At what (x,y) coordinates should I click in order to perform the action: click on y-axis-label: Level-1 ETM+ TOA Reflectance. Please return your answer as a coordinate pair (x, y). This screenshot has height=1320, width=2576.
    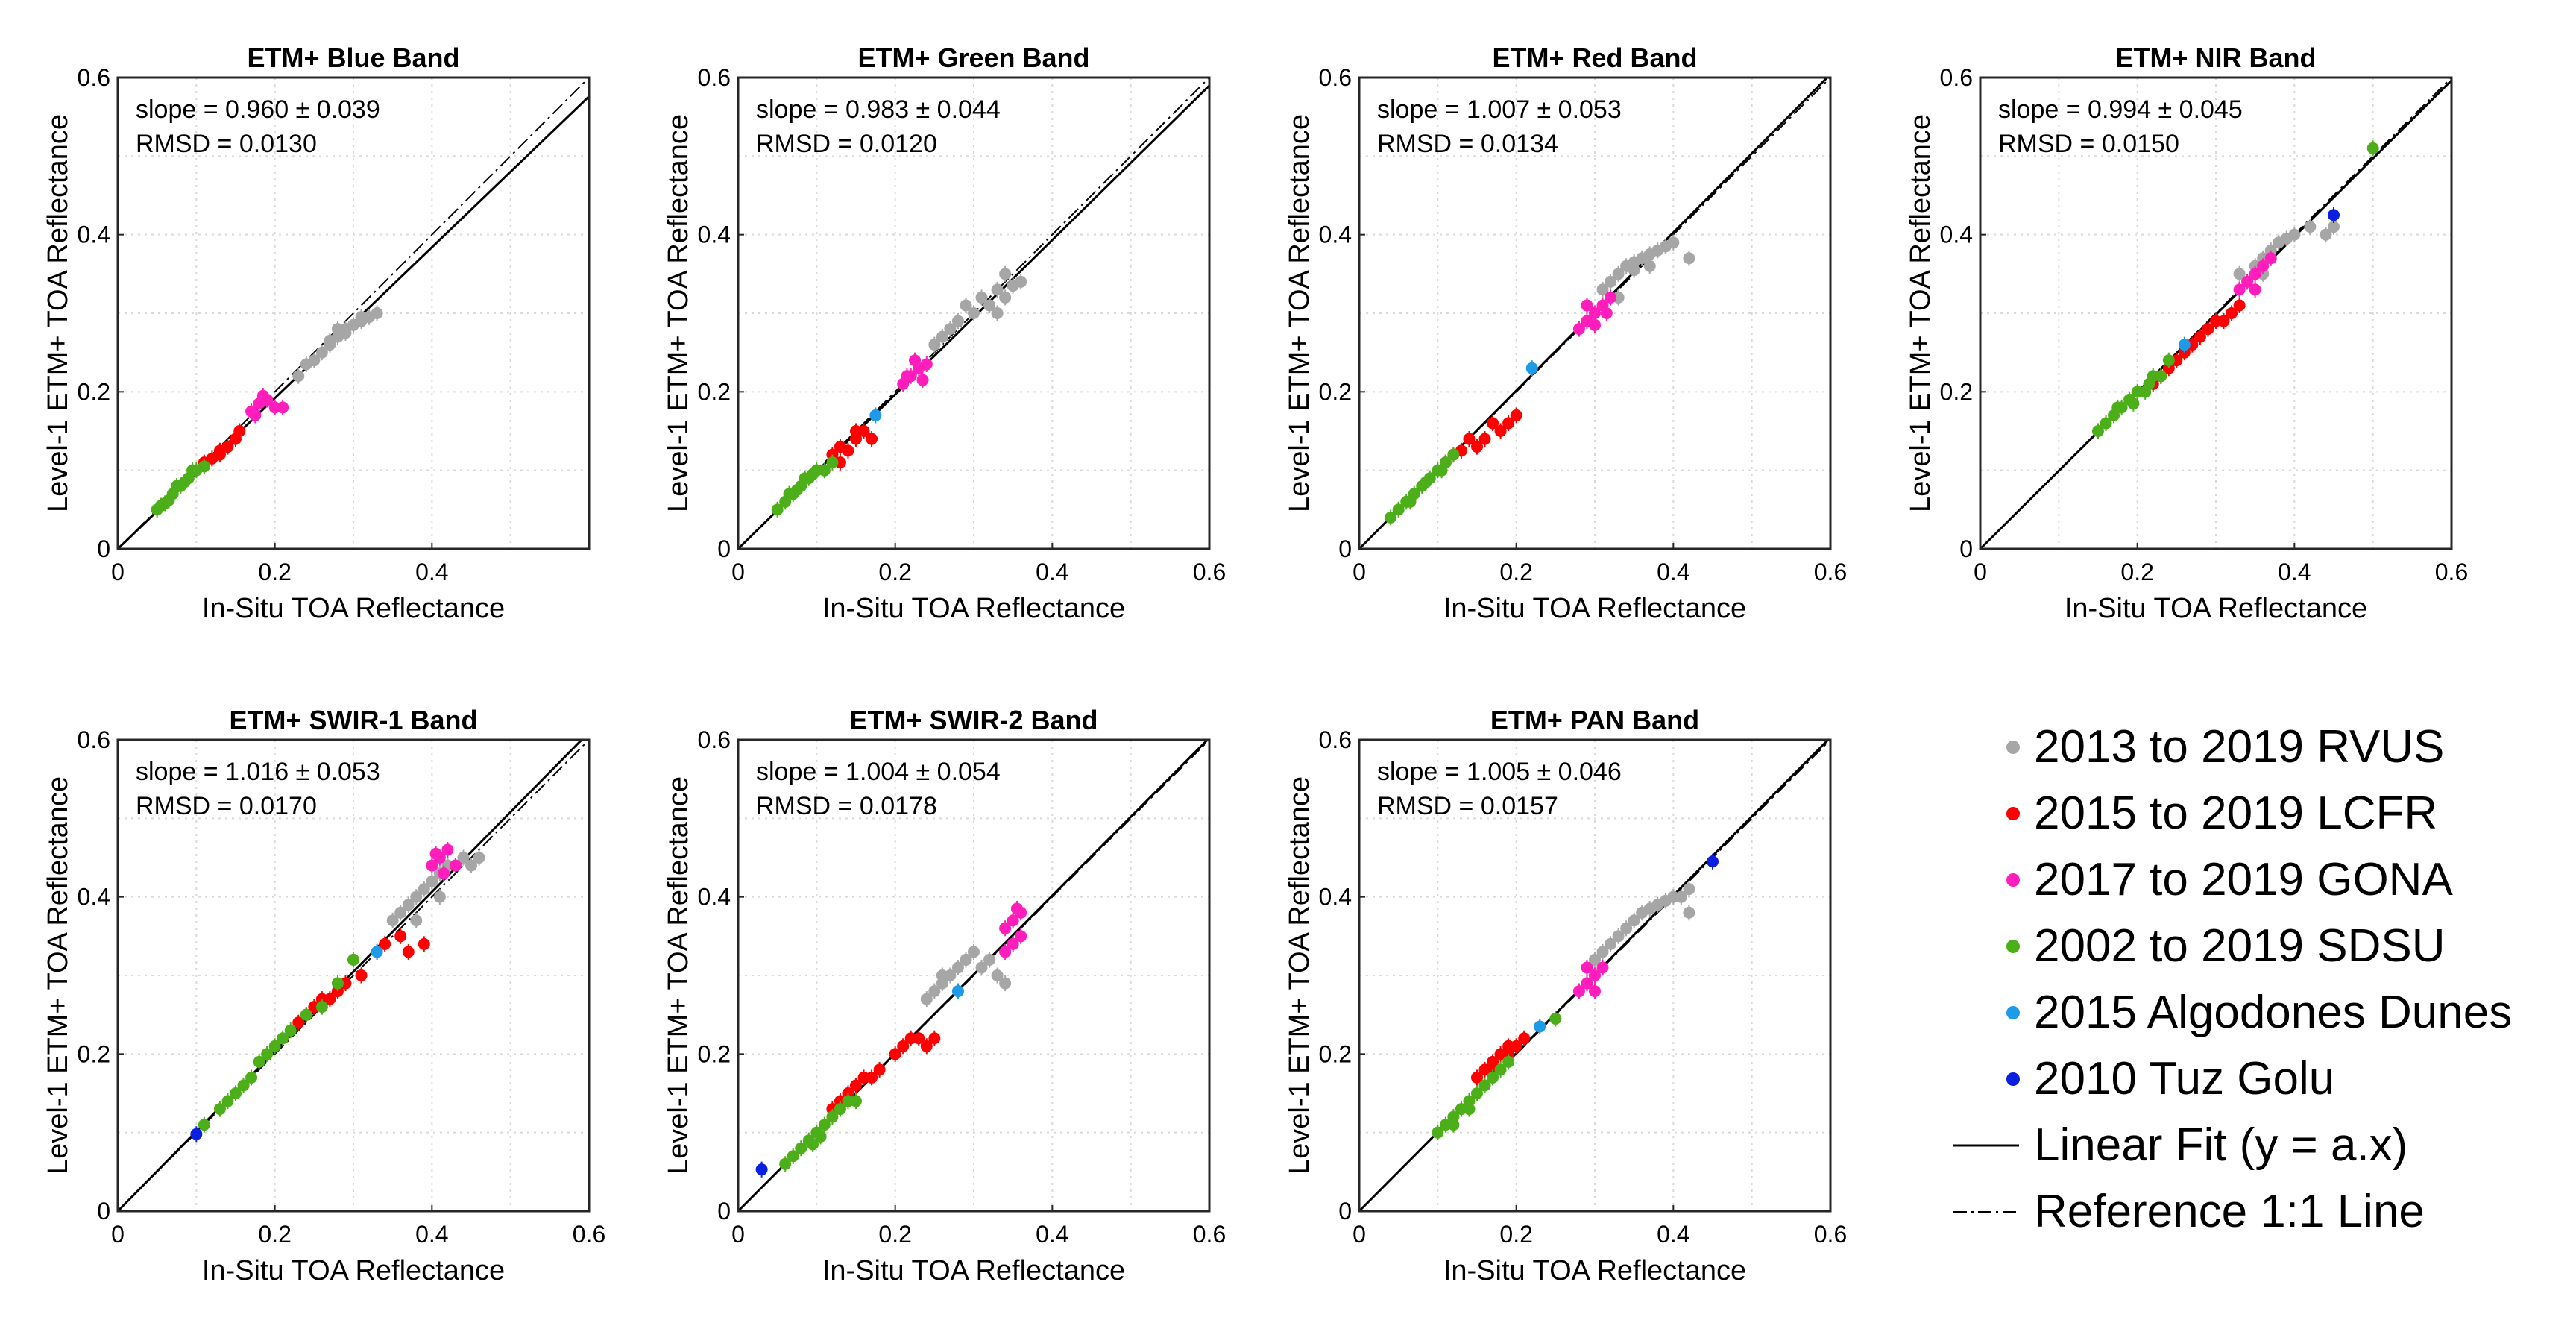
    Looking at the image, I should click on (678, 313).